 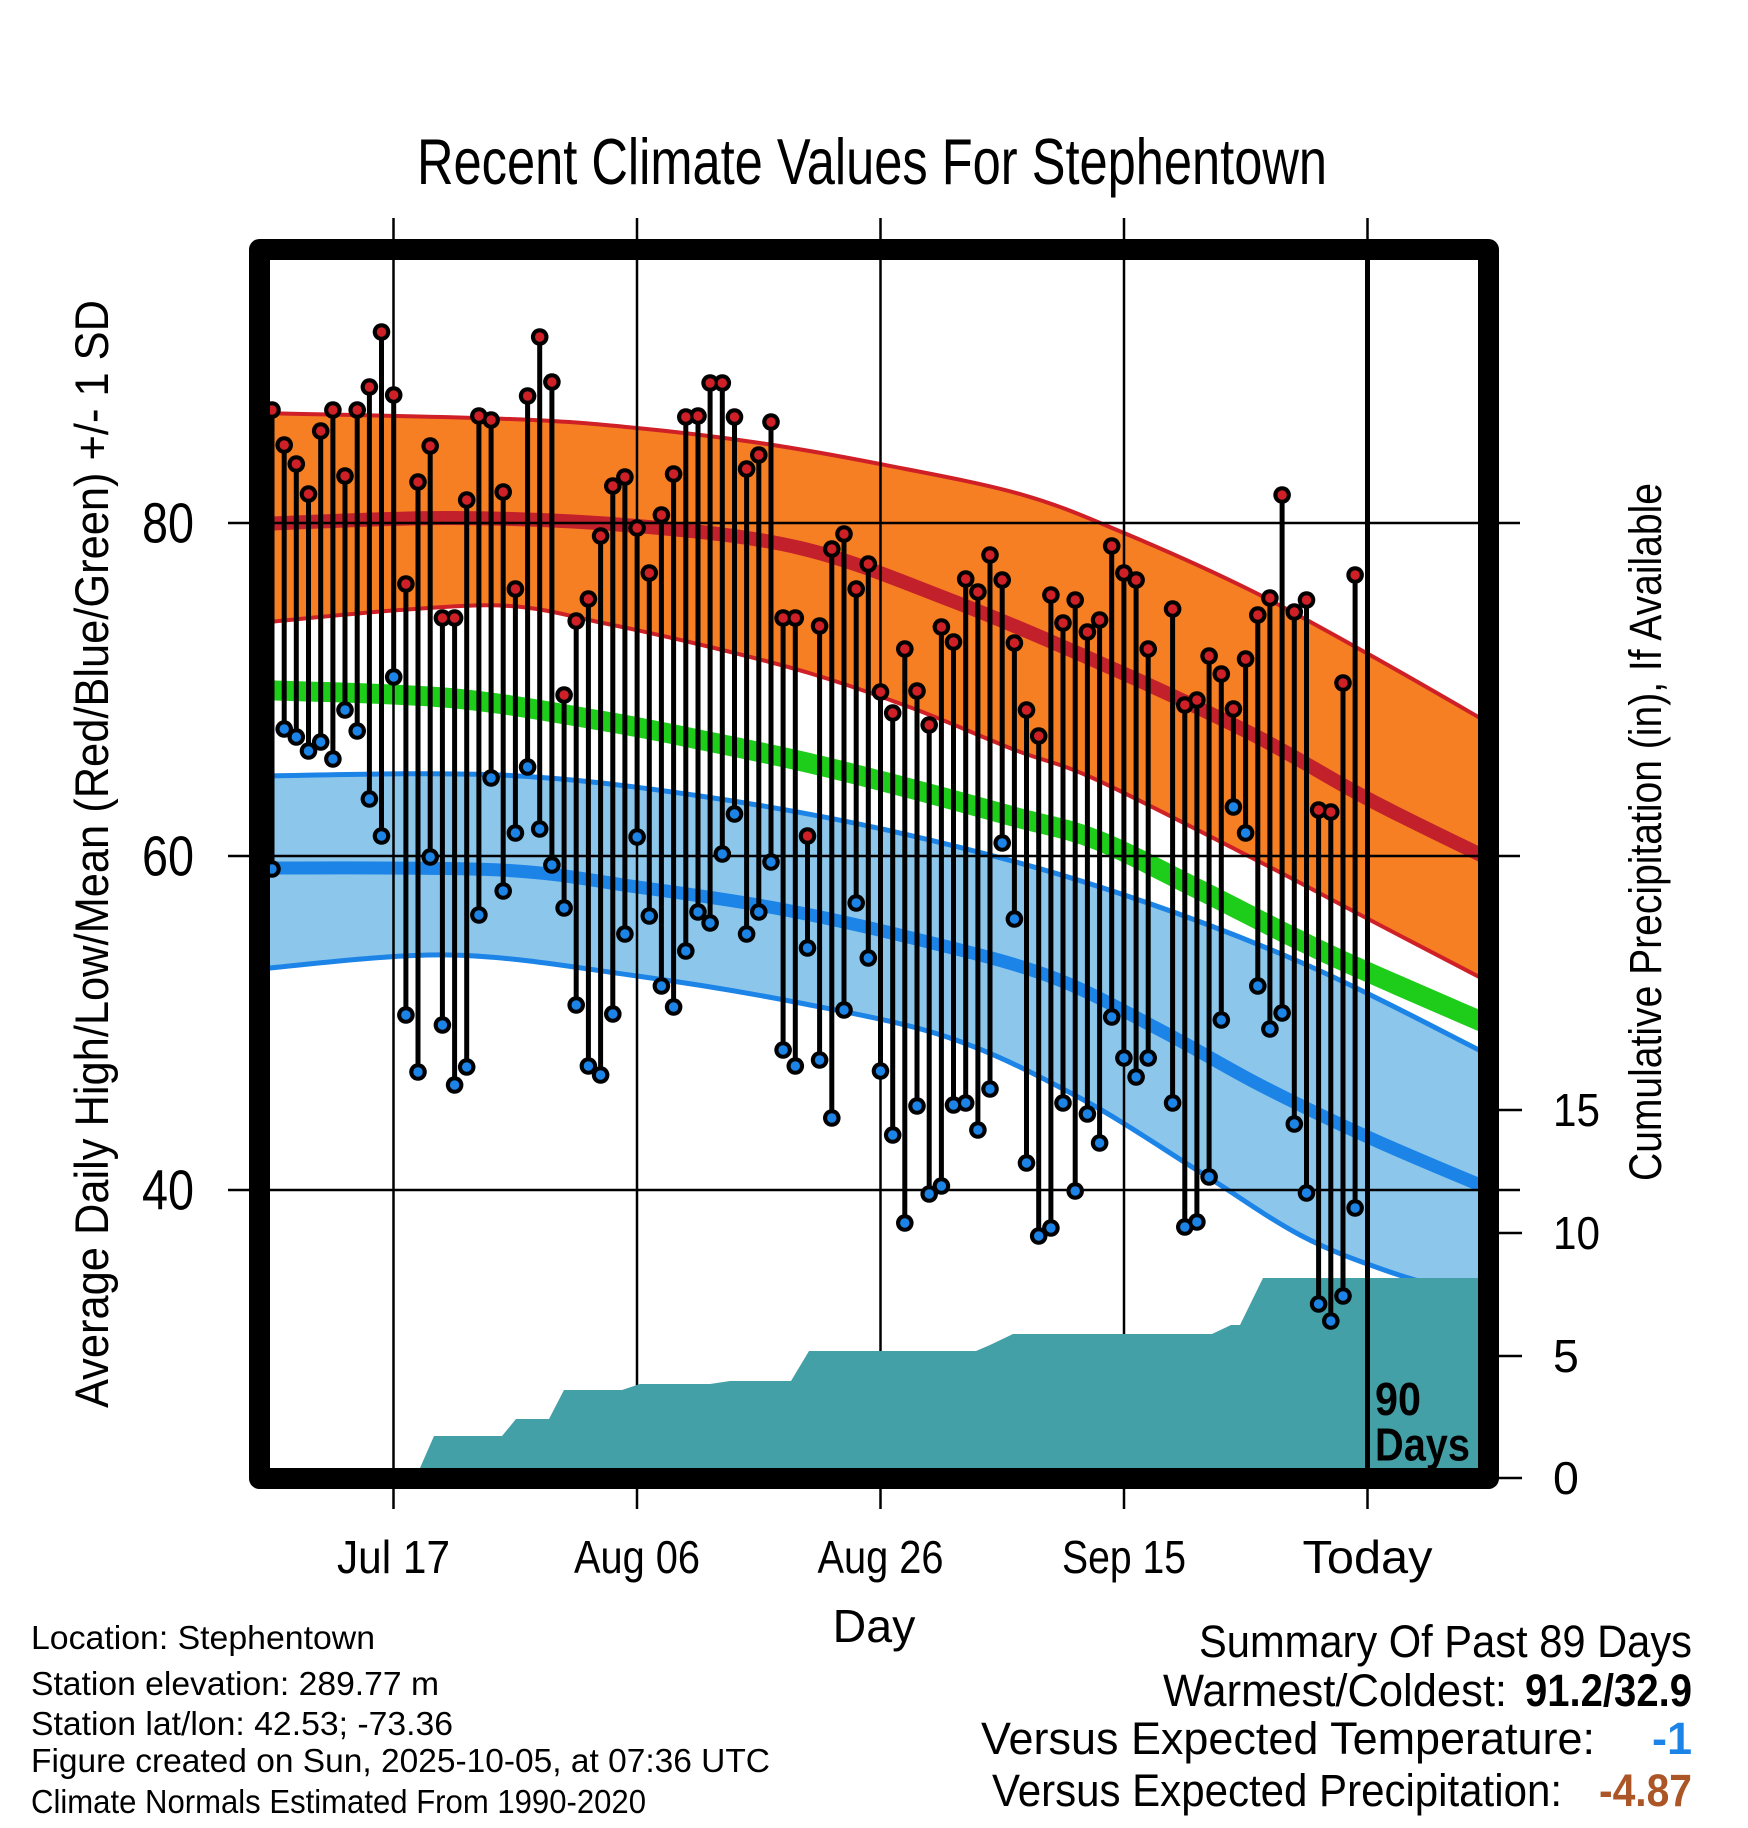 What do you see at coordinates (1445, 1641) in the screenshot?
I see `svg-text: Summary Of Past 89 Days` at bounding box center [1445, 1641].